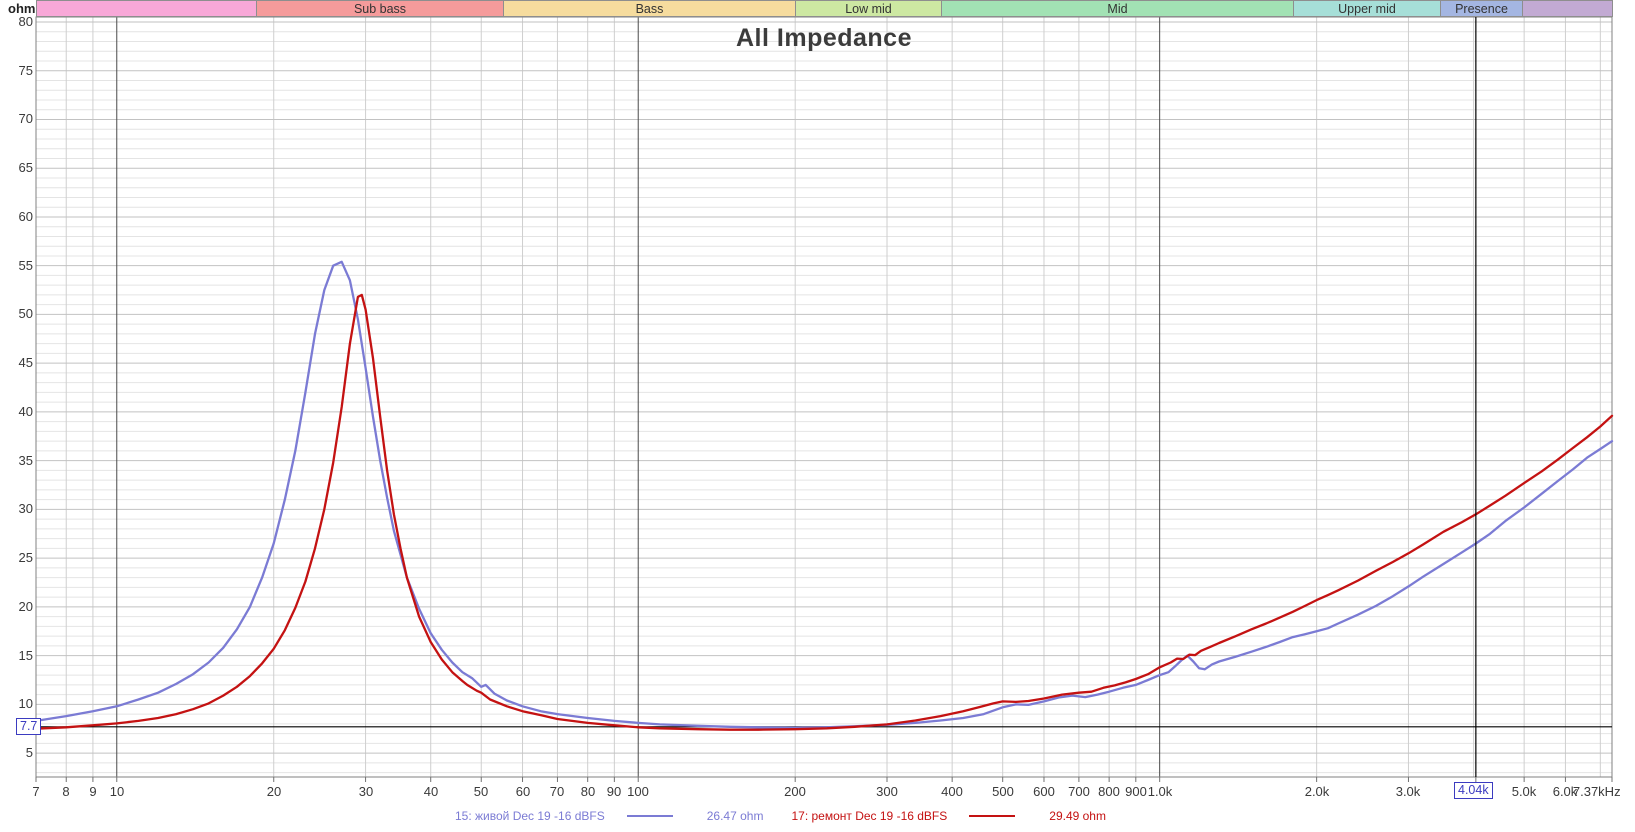 This screenshot has height=832, width=1635. I want to click on y-tick-label: 15, so click(25, 655).